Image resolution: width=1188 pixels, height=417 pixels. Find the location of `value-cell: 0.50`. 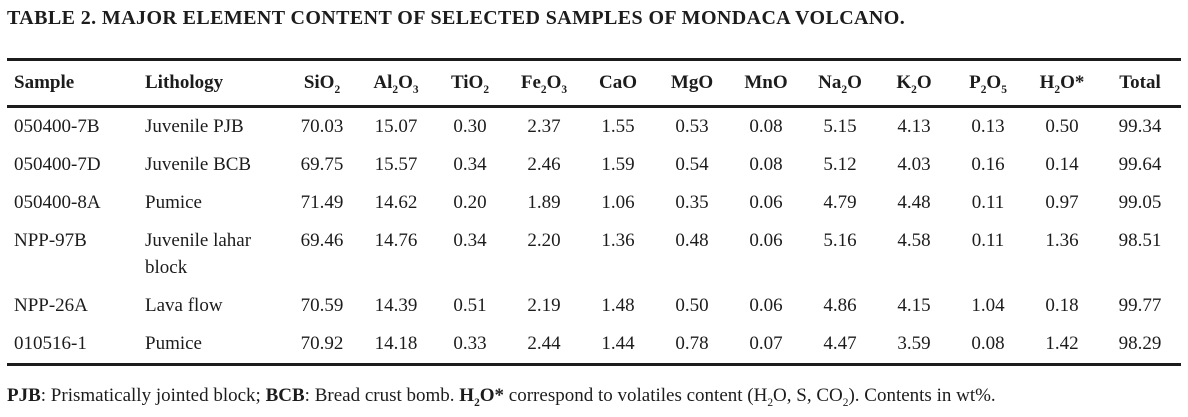

value-cell: 0.50 is located at coordinates (692, 305).